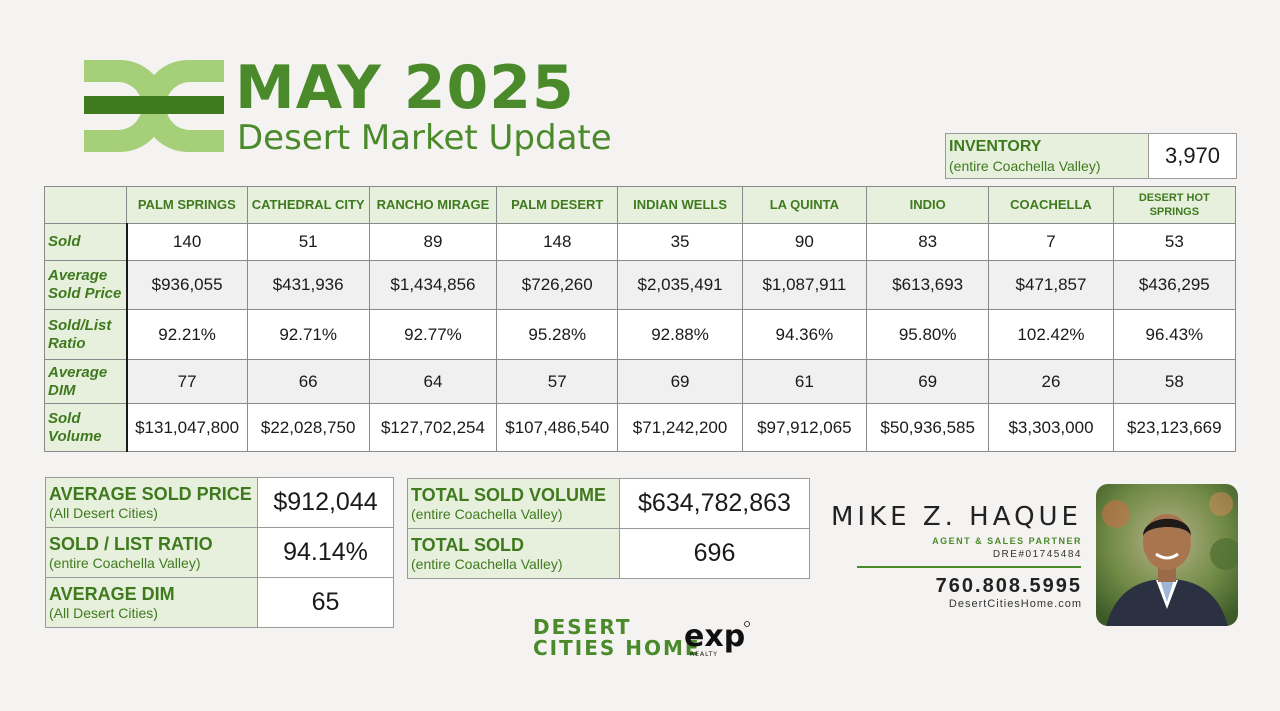 The height and width of the screenshot is (711, 1280). Describe the element at coordinates (85, 427) in the screenshot. I see `row-label: Sold Volume` at that location.